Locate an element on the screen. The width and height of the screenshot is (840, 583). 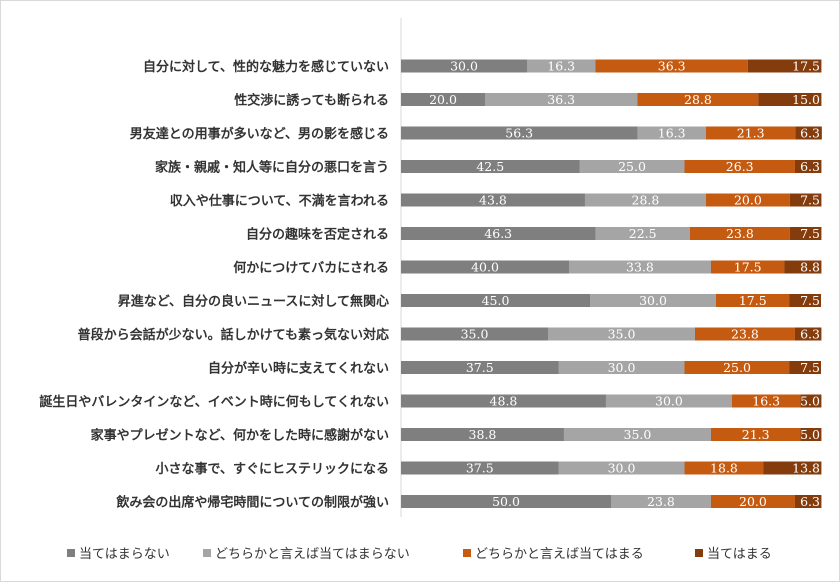
data-label: 38.8 is located at coordinates (483, 434).